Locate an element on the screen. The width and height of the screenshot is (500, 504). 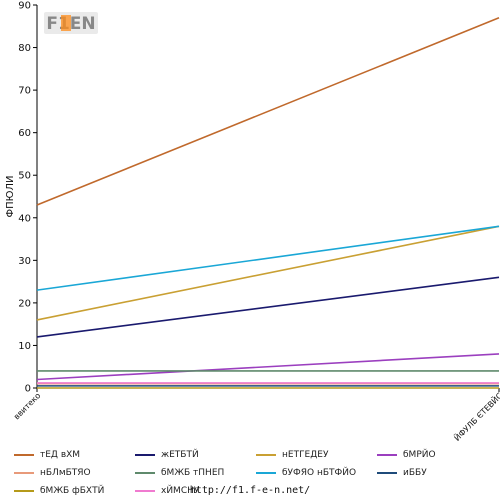
y-tick-label: 10 is located at coordinates (24, 346).